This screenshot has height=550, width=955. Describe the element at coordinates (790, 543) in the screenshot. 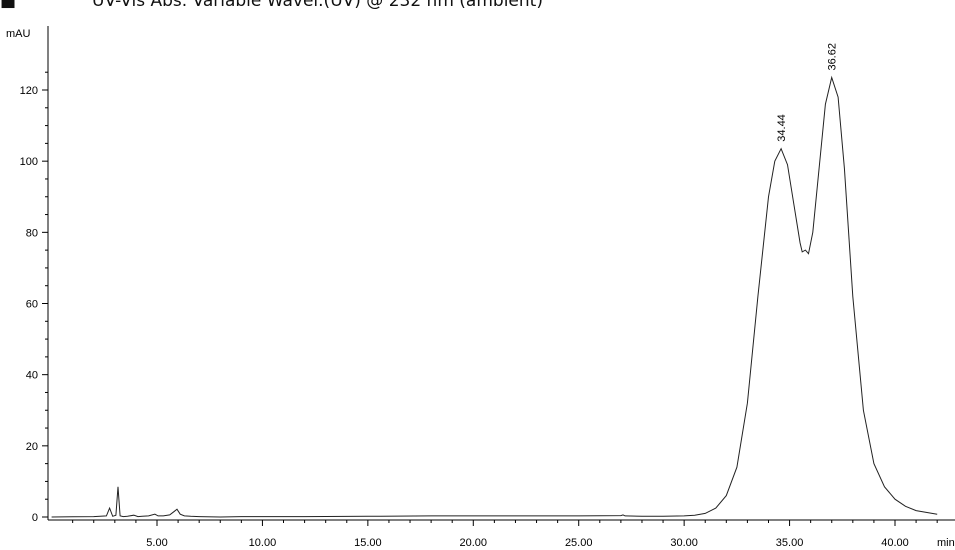

I see `x-tick-label: 35.00` at that location.